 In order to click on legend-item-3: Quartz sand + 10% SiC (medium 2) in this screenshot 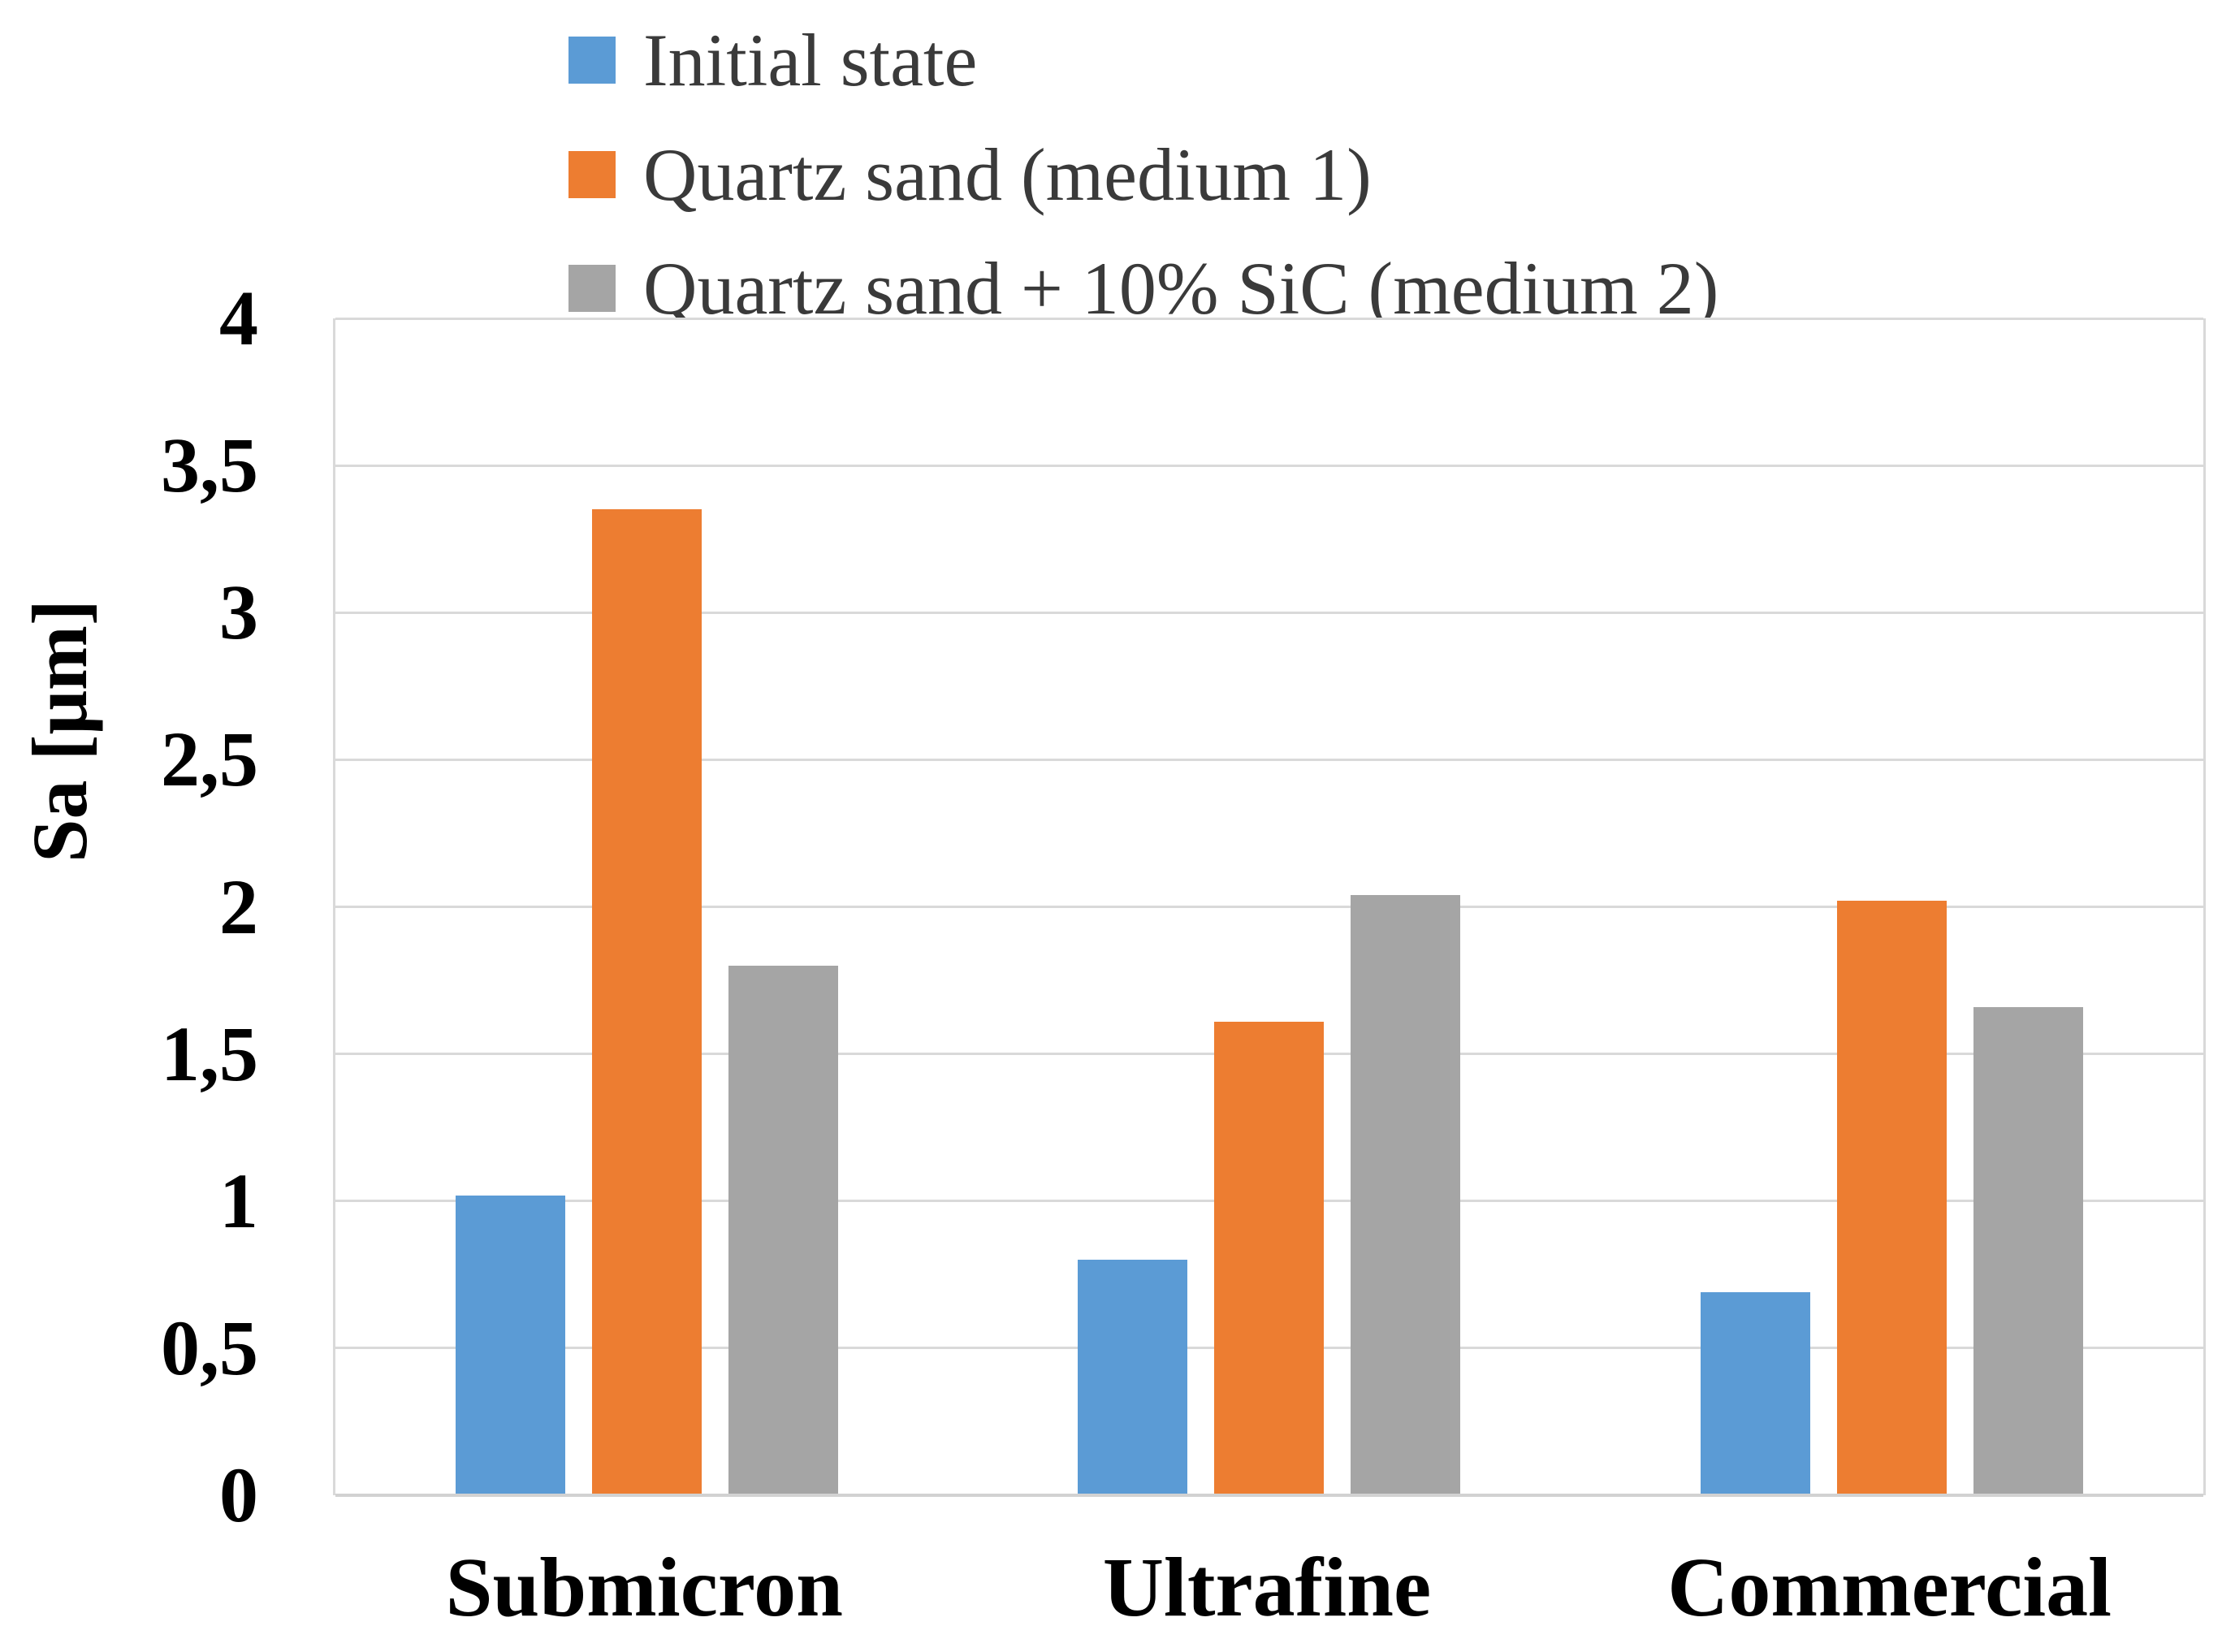, I will do `click(1143, 288)`.